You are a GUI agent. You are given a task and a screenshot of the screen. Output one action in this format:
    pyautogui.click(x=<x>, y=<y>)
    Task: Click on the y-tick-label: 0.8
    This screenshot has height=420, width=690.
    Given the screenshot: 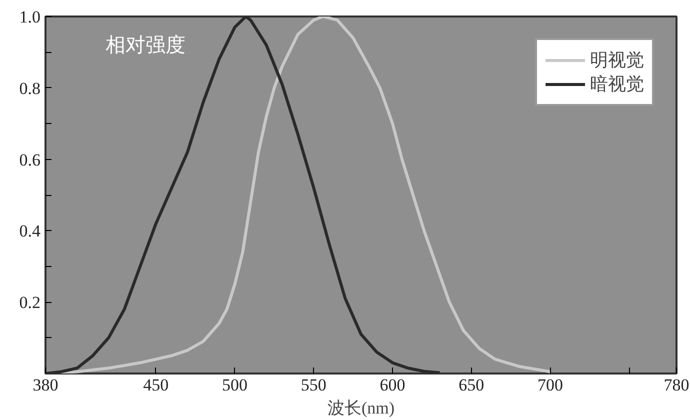 What is the action you would take?
    pyautogui.click(x=29, y=88)
    